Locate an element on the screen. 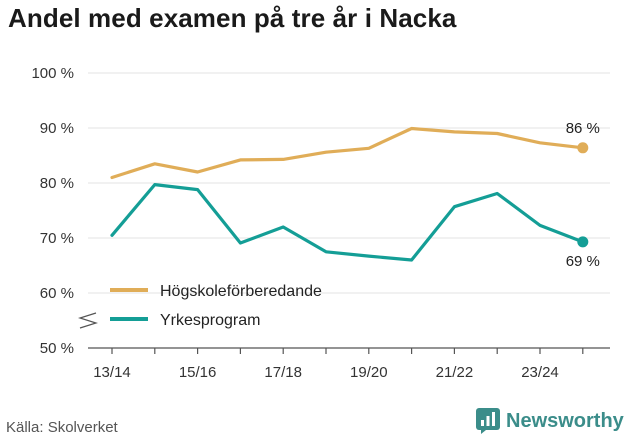  y-tick-label: 100 % is located at coordinates (52, 73).